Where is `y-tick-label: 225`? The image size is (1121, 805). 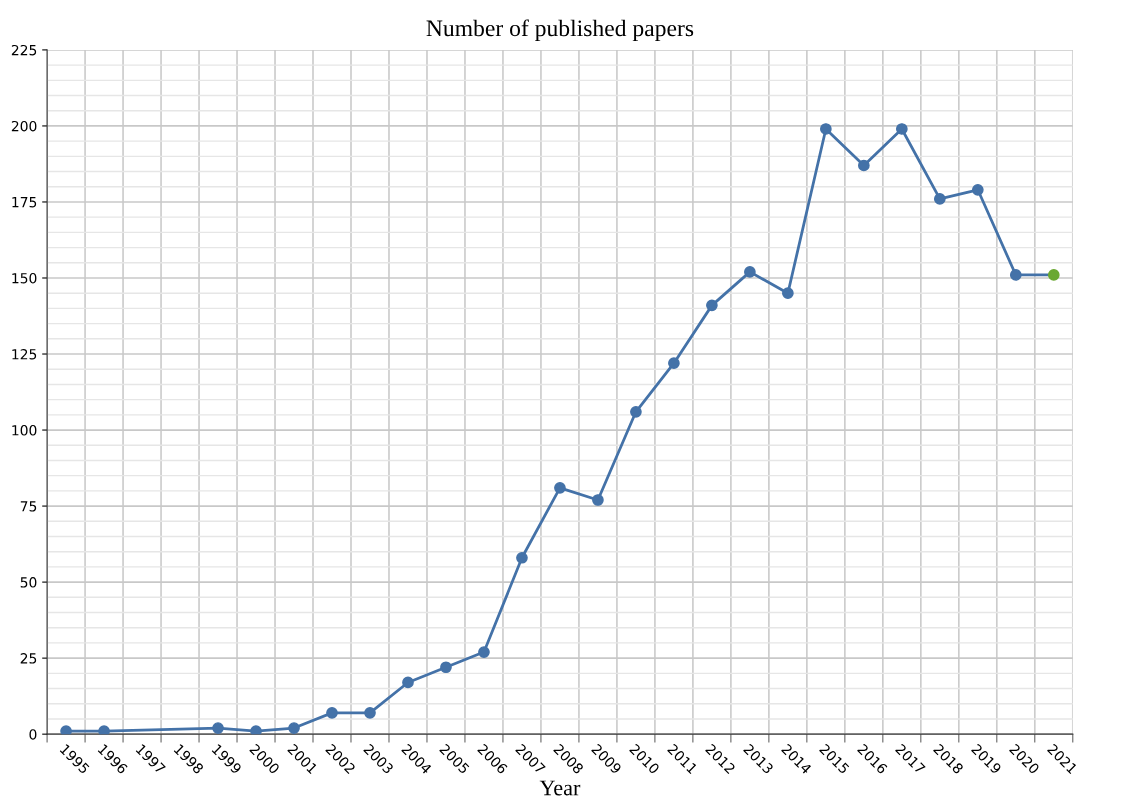 y-tick-label: 225 is located at coordinates (24, 50).